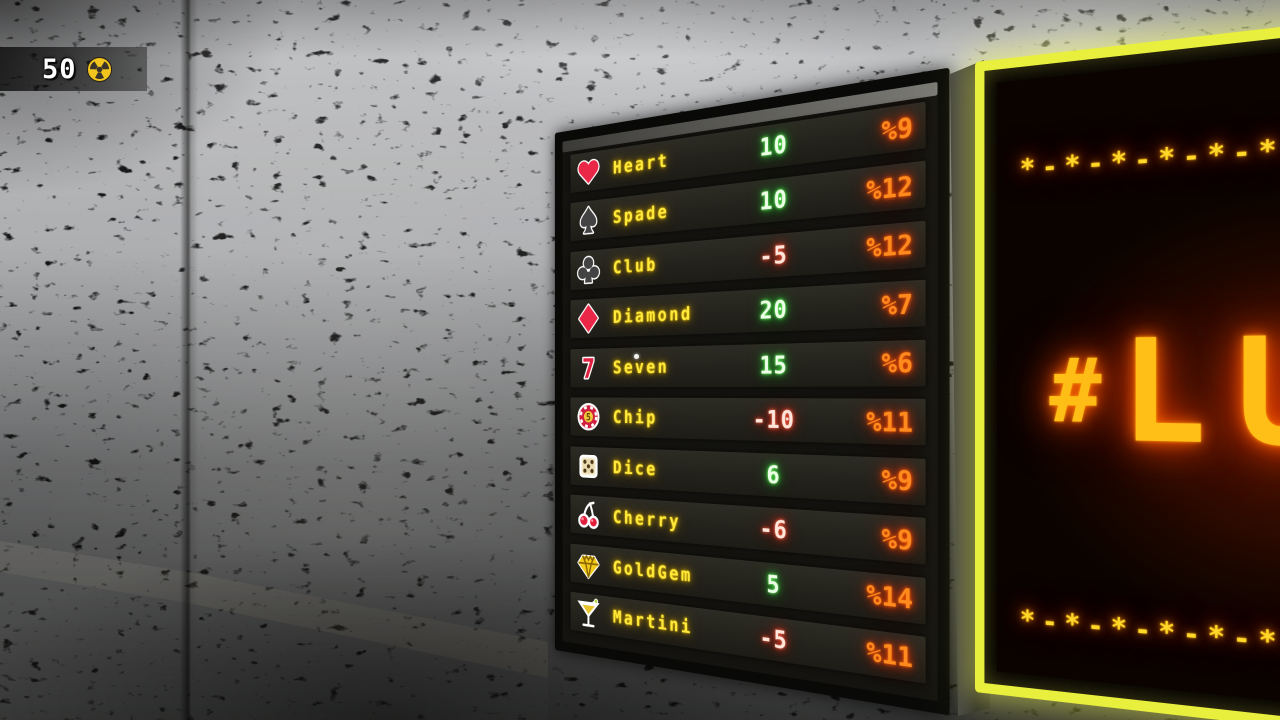  What do you see at coordinates (1075, 391) in the screenshot?
I see `neon-title-hash: #` at bounding box center [1075, 391].